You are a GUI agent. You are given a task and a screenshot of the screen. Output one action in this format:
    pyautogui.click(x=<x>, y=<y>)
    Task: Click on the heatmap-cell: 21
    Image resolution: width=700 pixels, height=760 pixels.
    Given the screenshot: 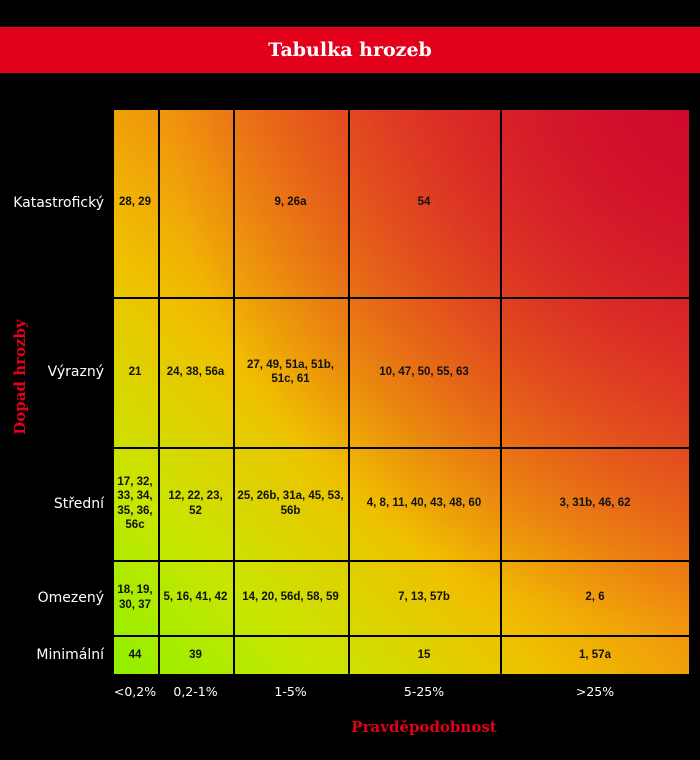 What is the action you would take?
    pyautogui.click(x=135, y=371)
    